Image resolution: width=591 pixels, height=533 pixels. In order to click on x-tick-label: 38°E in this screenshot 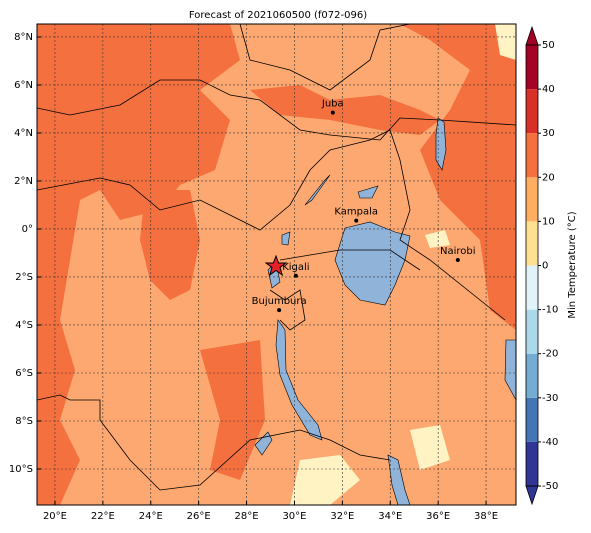, I will do `click(486, 516)`.